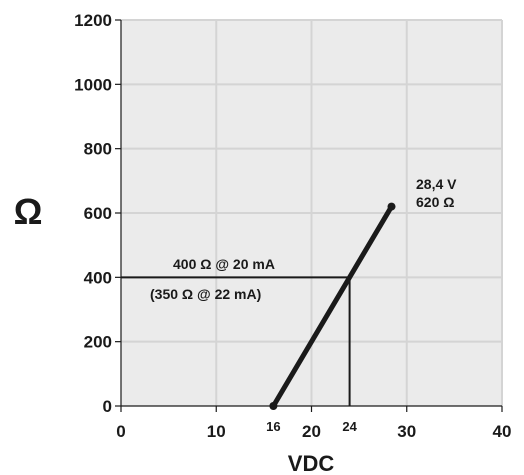  I want to click on y-tick-label: 800, so click(98, 149).